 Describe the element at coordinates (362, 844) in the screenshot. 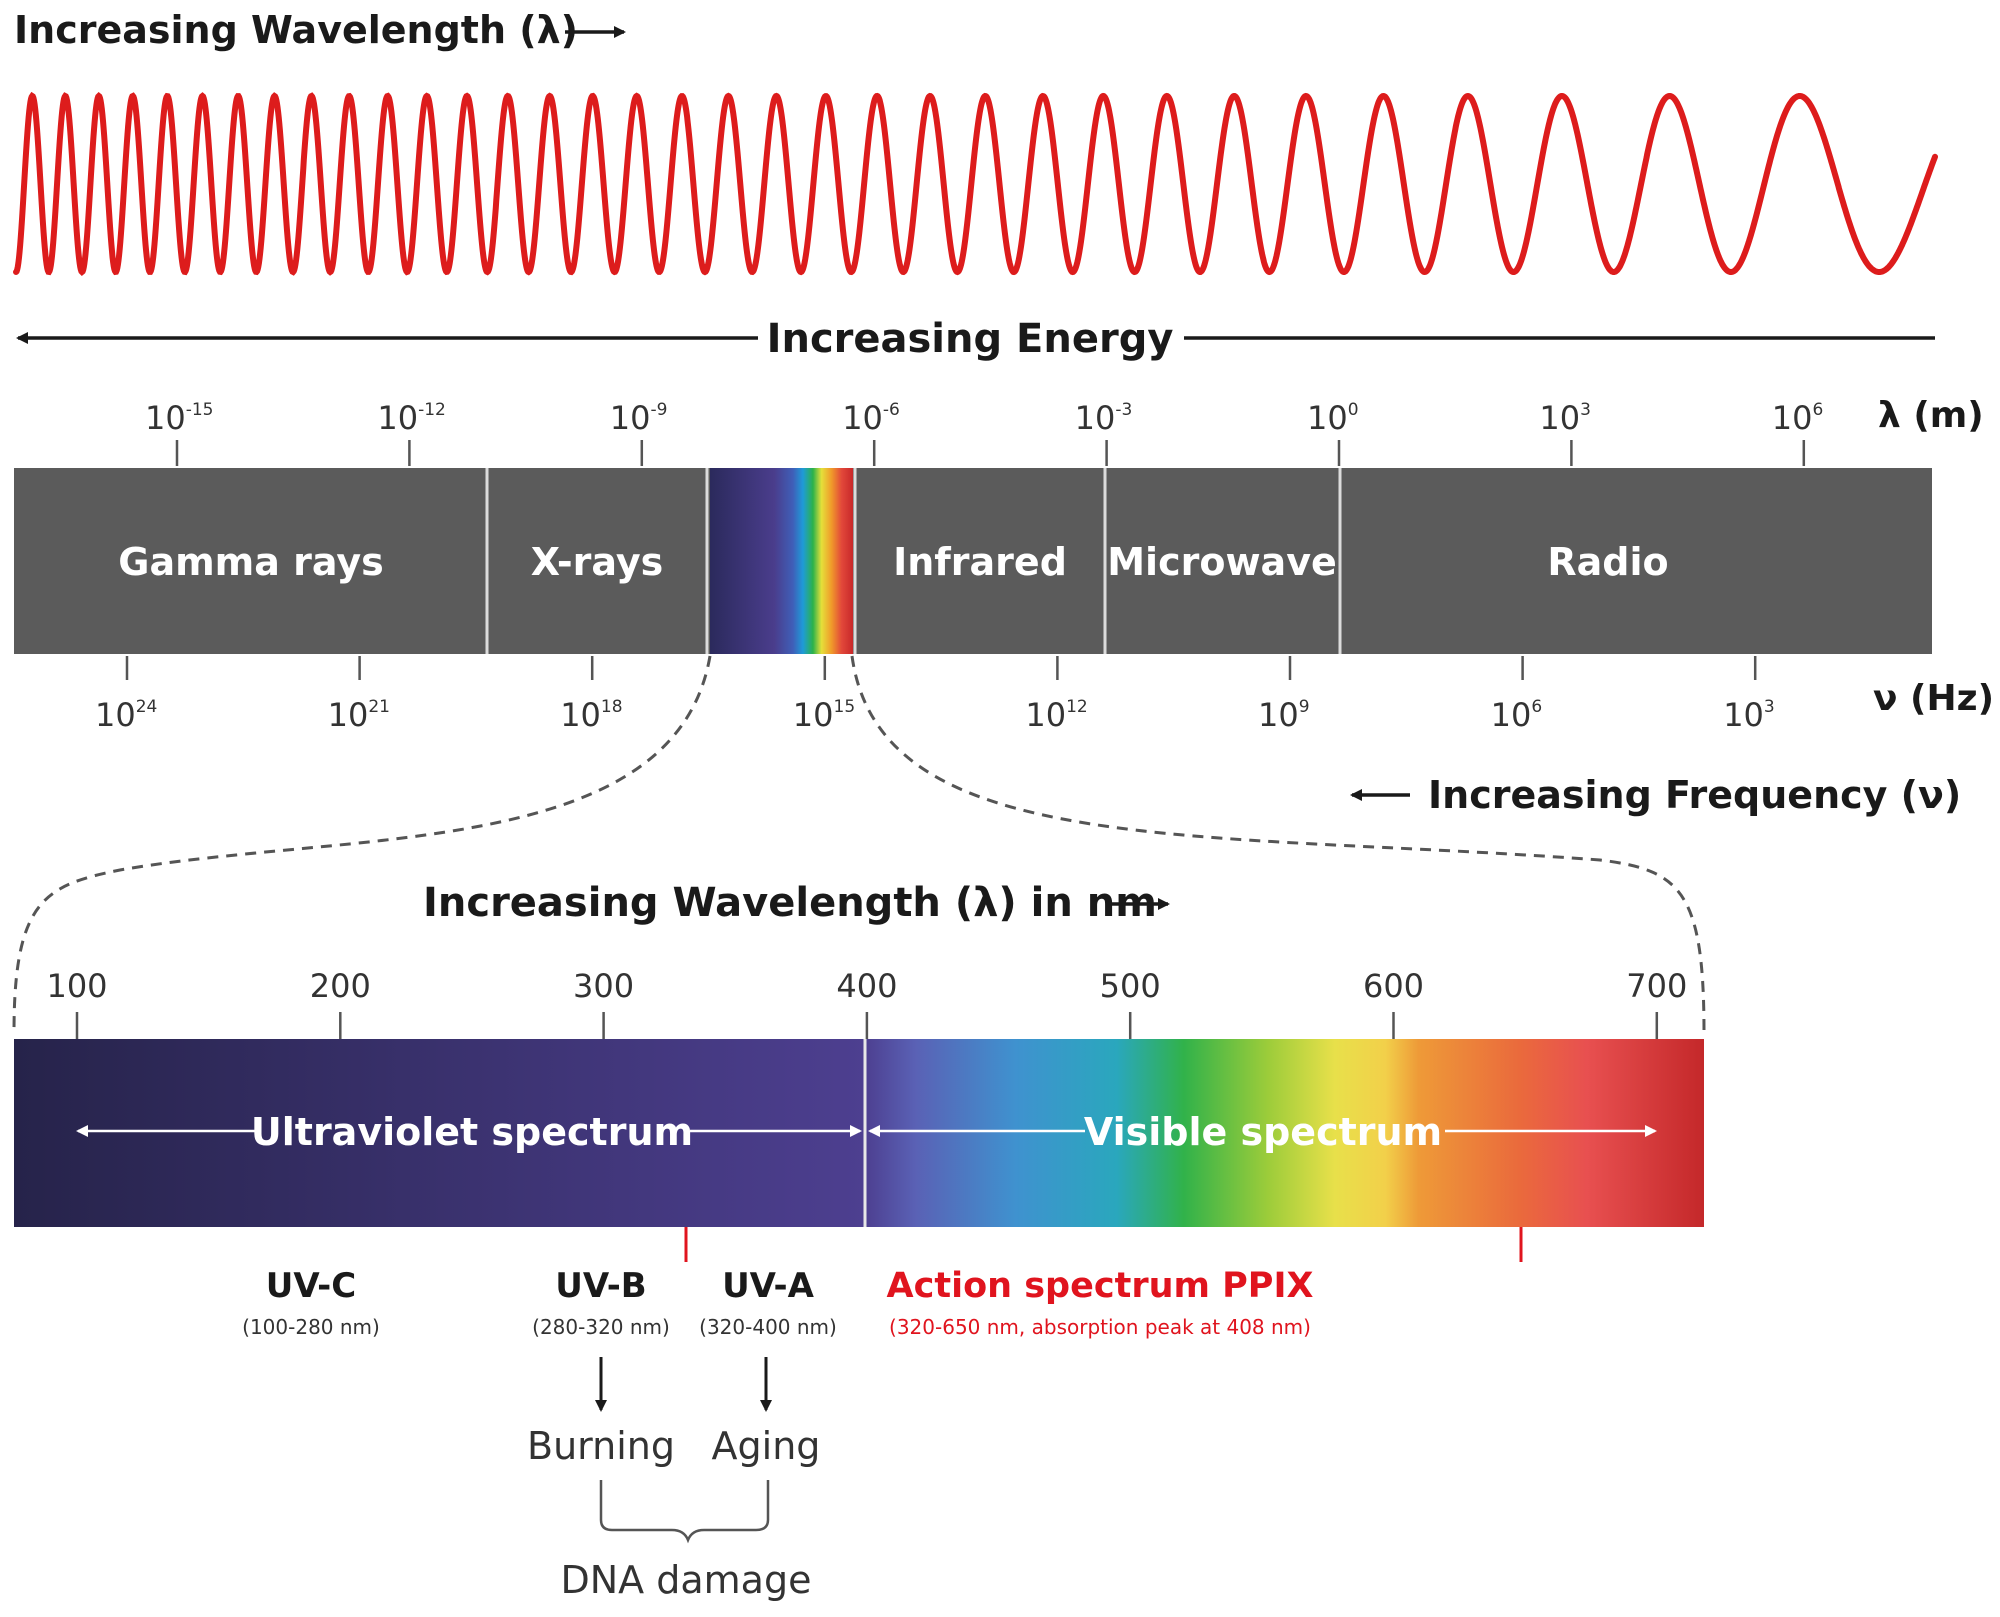

I see `zoom-connector-left` at that location.